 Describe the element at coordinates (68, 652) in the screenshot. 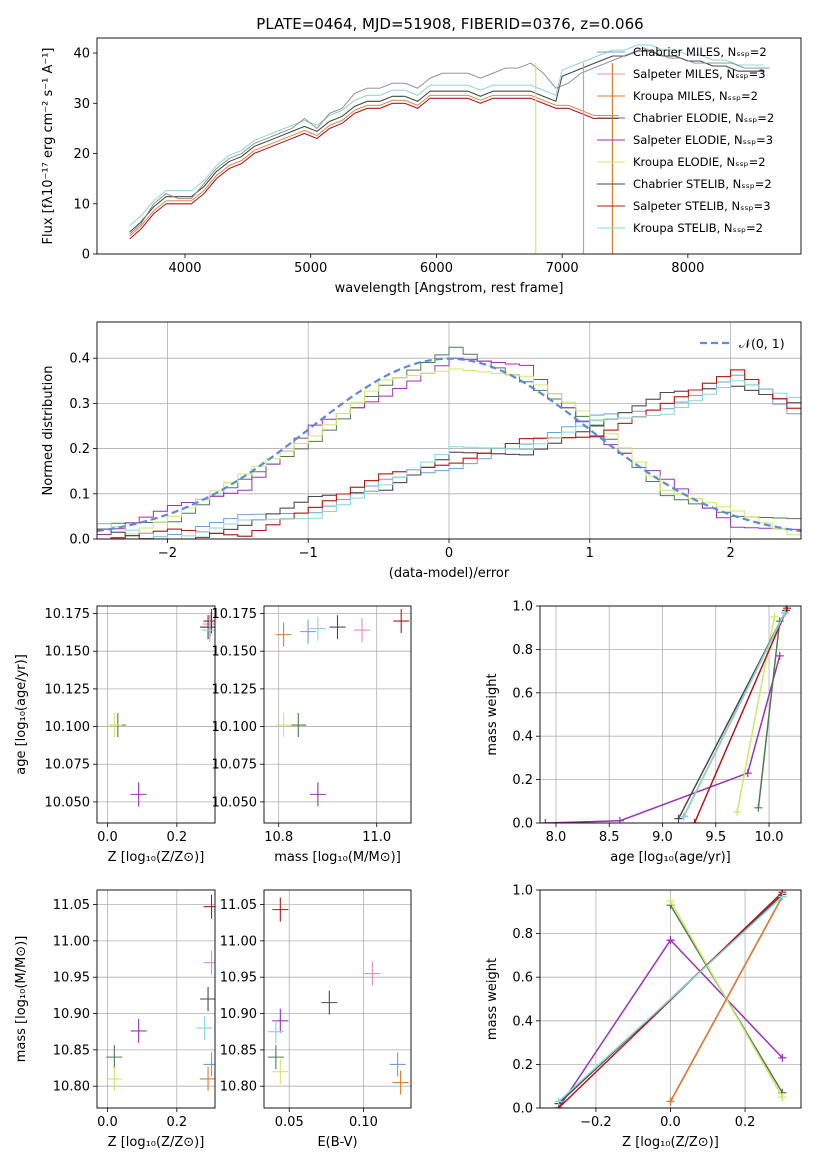

I see `y-tick-label: 10.150` at that location.